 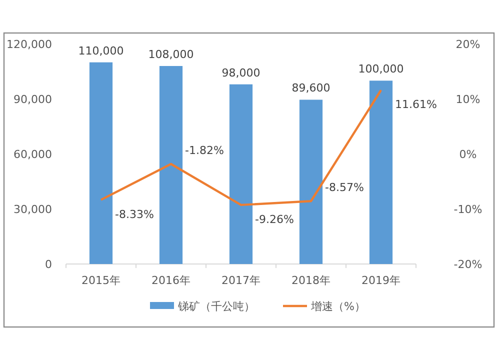 I want to click on data-label: 11.61%, so click(x=416, y=105).